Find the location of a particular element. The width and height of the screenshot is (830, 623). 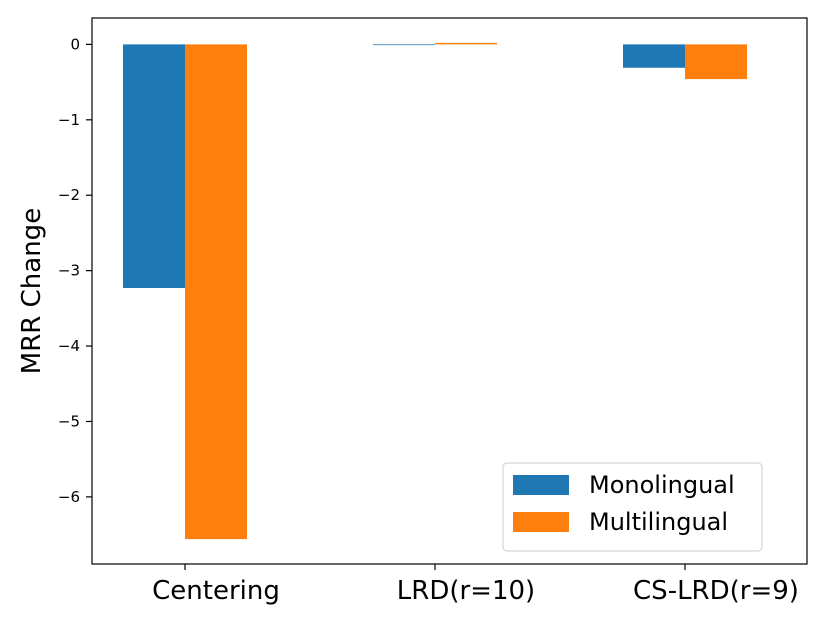

legend-swatch-multilingual is located at coordinates (541, 522).